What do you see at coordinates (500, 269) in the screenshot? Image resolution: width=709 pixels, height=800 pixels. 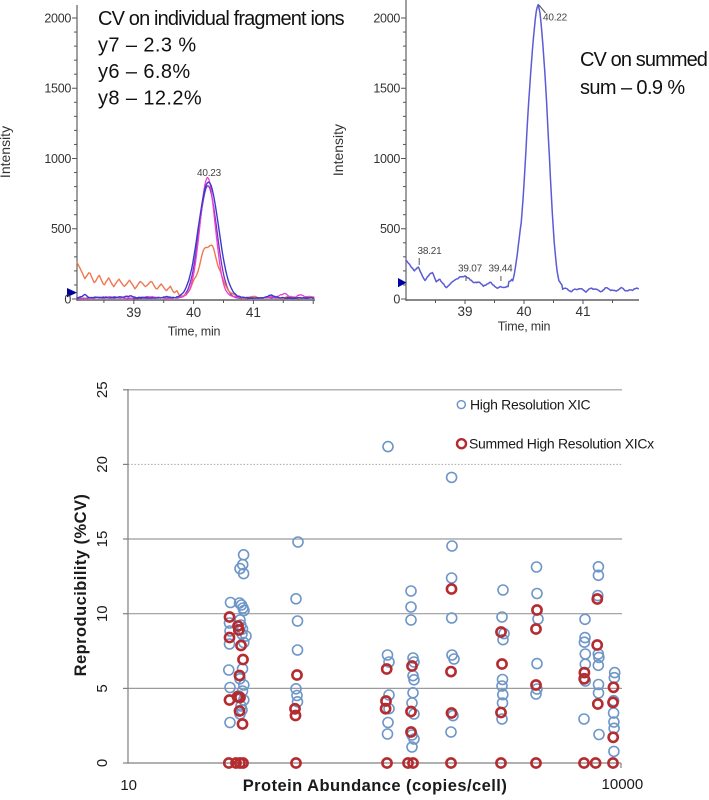 I see `svg-text: 39.44` at bounding box center [500, 269].